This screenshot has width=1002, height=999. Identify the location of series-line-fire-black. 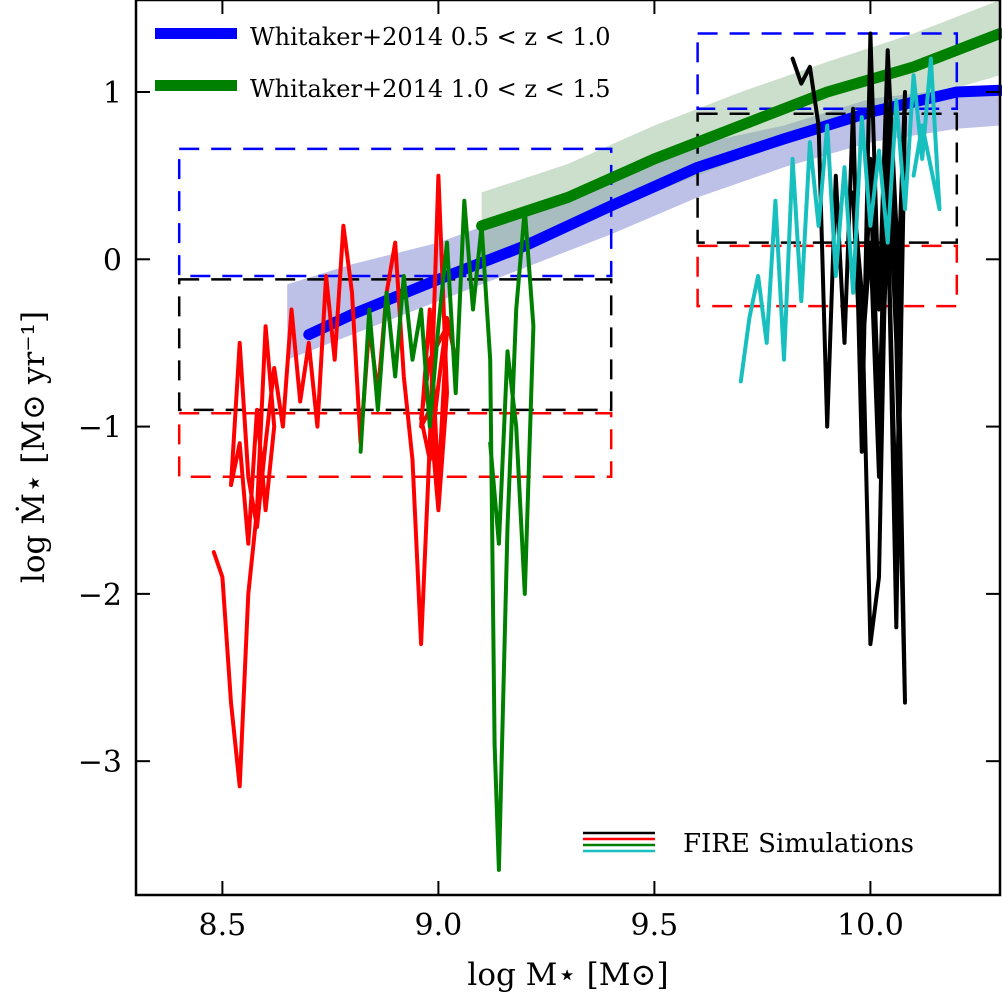
(848, 368).